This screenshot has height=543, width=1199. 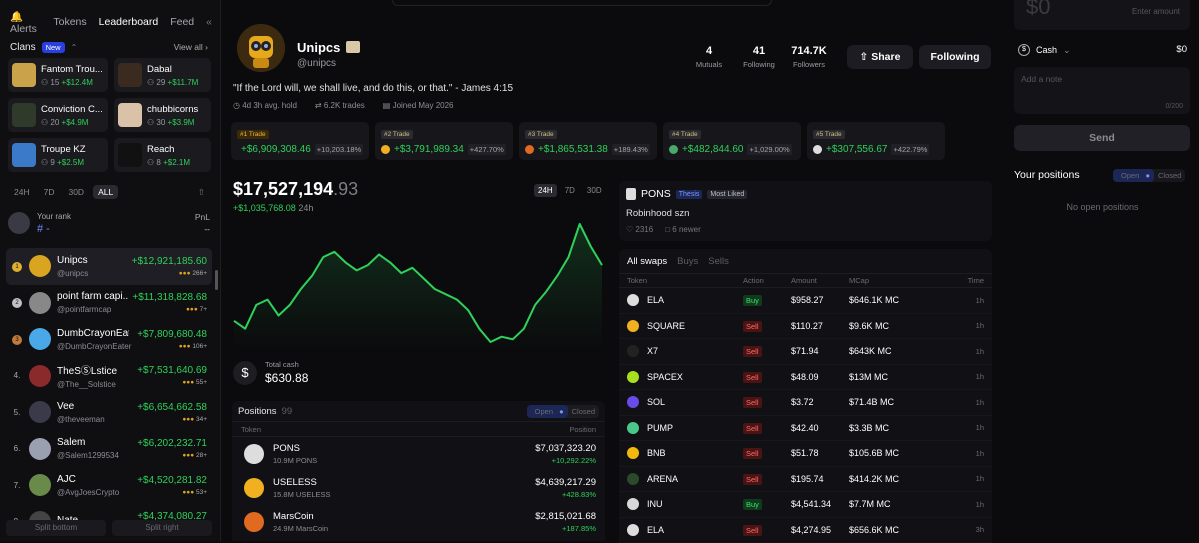 I want to click on period-tabs: 24H 7D 30D ALL ⇧, so click(x=109, y=192).